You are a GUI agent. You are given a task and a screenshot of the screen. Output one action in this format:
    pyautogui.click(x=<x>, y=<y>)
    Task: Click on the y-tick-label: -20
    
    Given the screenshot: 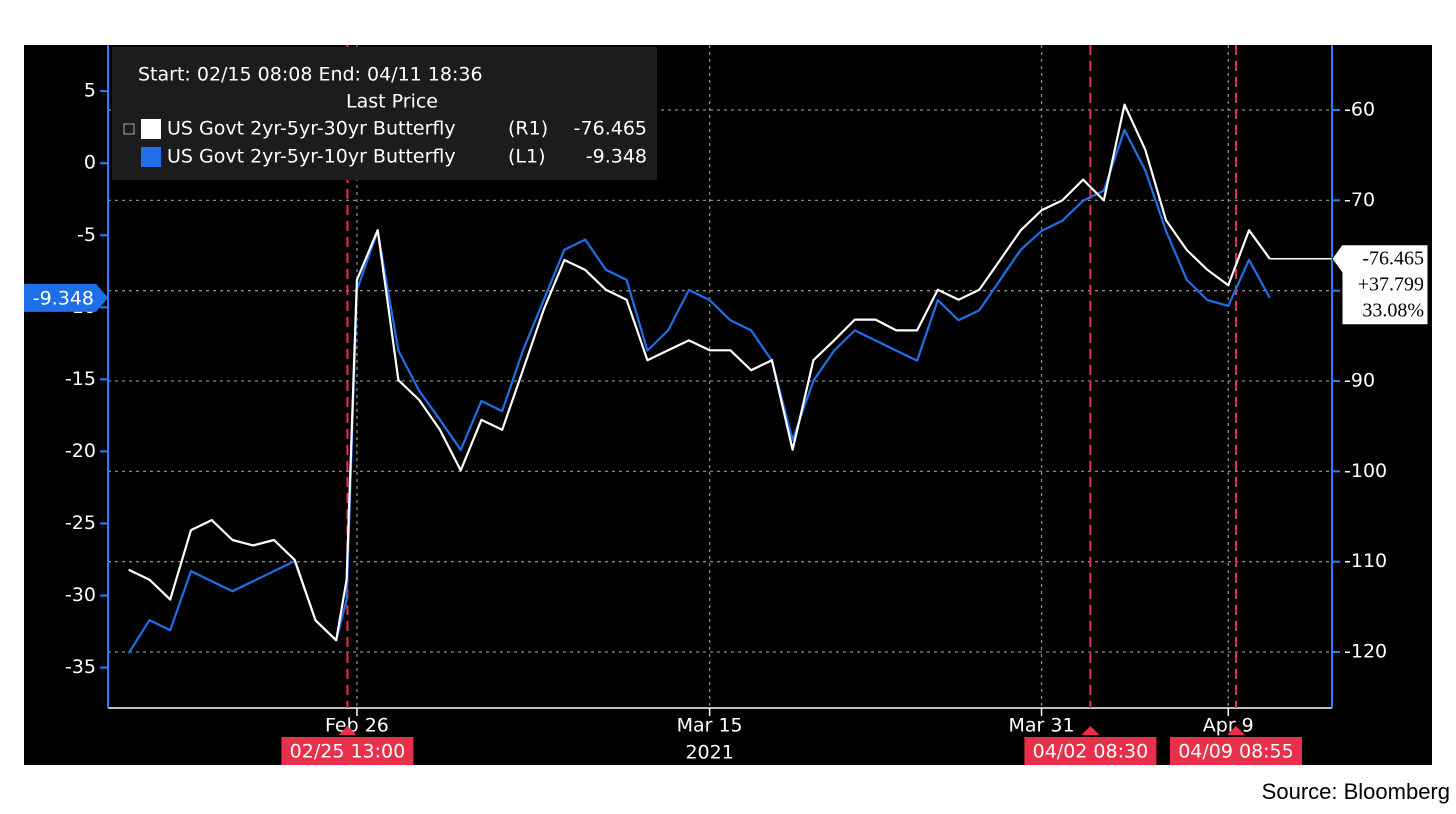 What is the action you would take?
    pyautogui.click(x=80, y=451)
    